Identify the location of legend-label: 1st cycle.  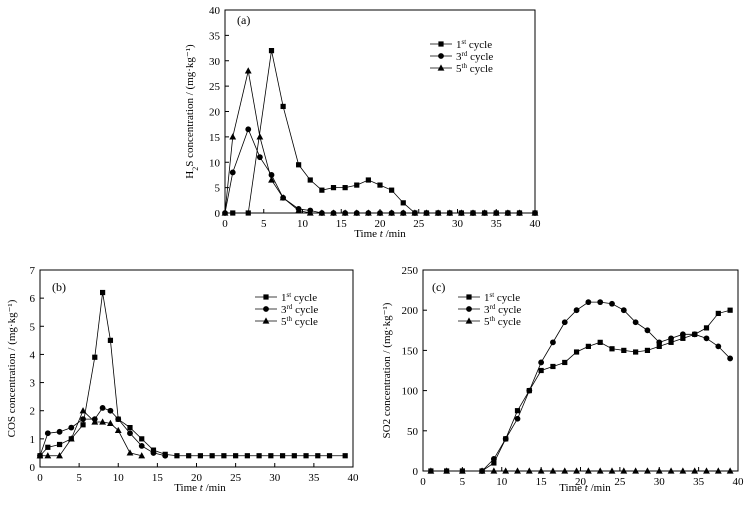
(502, 297).